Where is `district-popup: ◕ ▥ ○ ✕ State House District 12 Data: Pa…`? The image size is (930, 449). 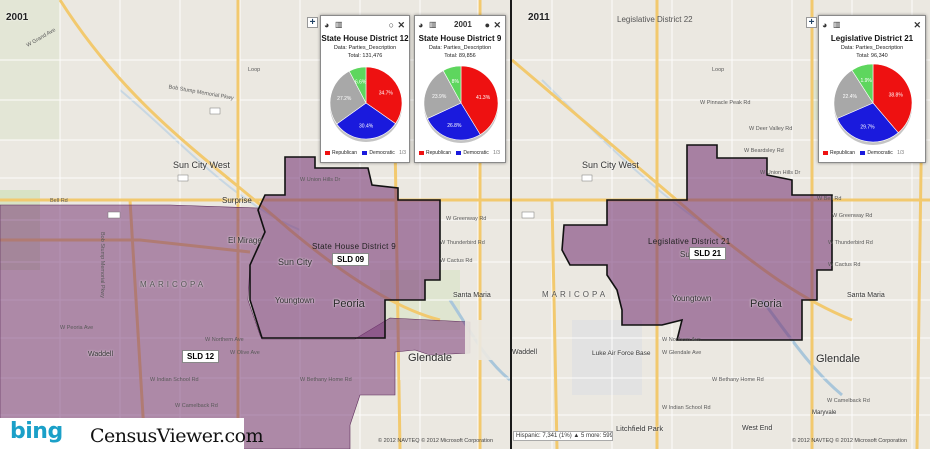 district-popup: ◕ ▥ ○ ✕ State House District 12 Data: Pa… is located at coordinates (365, 89).